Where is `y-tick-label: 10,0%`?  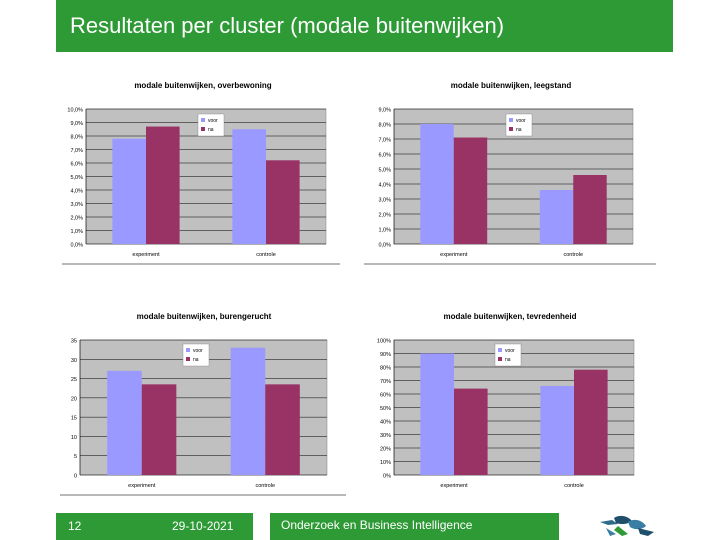
y-tick-label: 10,0% is located at coordinates (75, 111).